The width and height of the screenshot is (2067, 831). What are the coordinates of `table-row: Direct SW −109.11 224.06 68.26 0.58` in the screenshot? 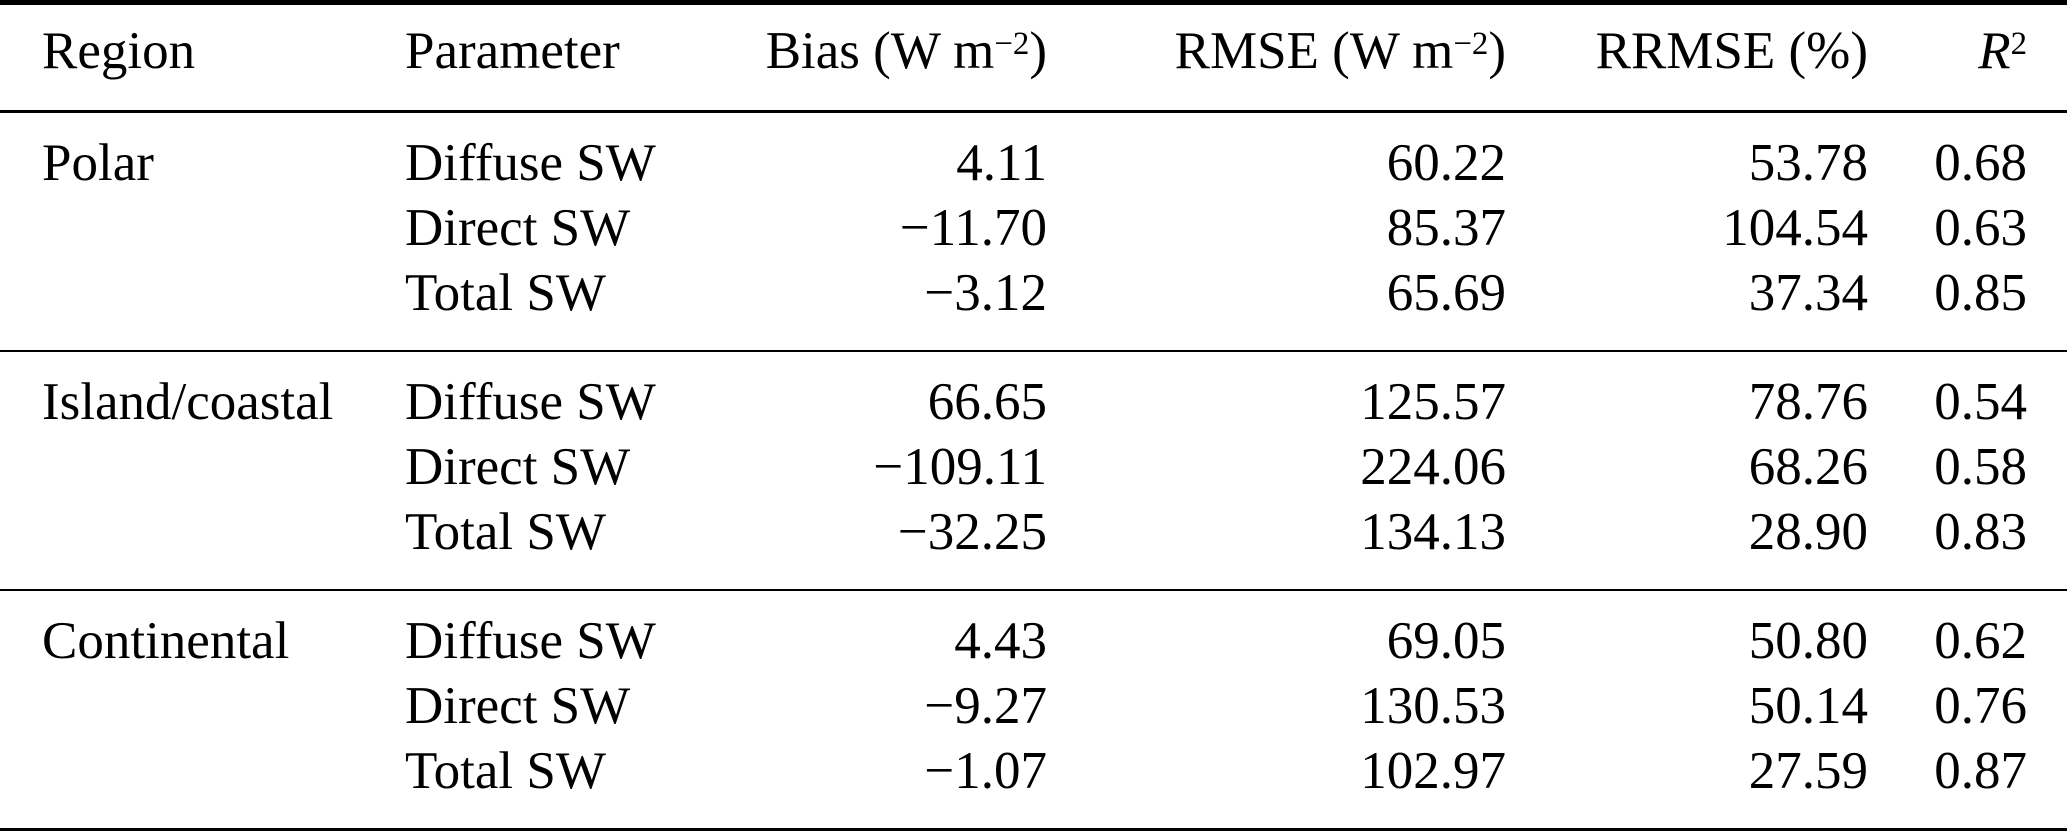 It's located at (1033, 467).